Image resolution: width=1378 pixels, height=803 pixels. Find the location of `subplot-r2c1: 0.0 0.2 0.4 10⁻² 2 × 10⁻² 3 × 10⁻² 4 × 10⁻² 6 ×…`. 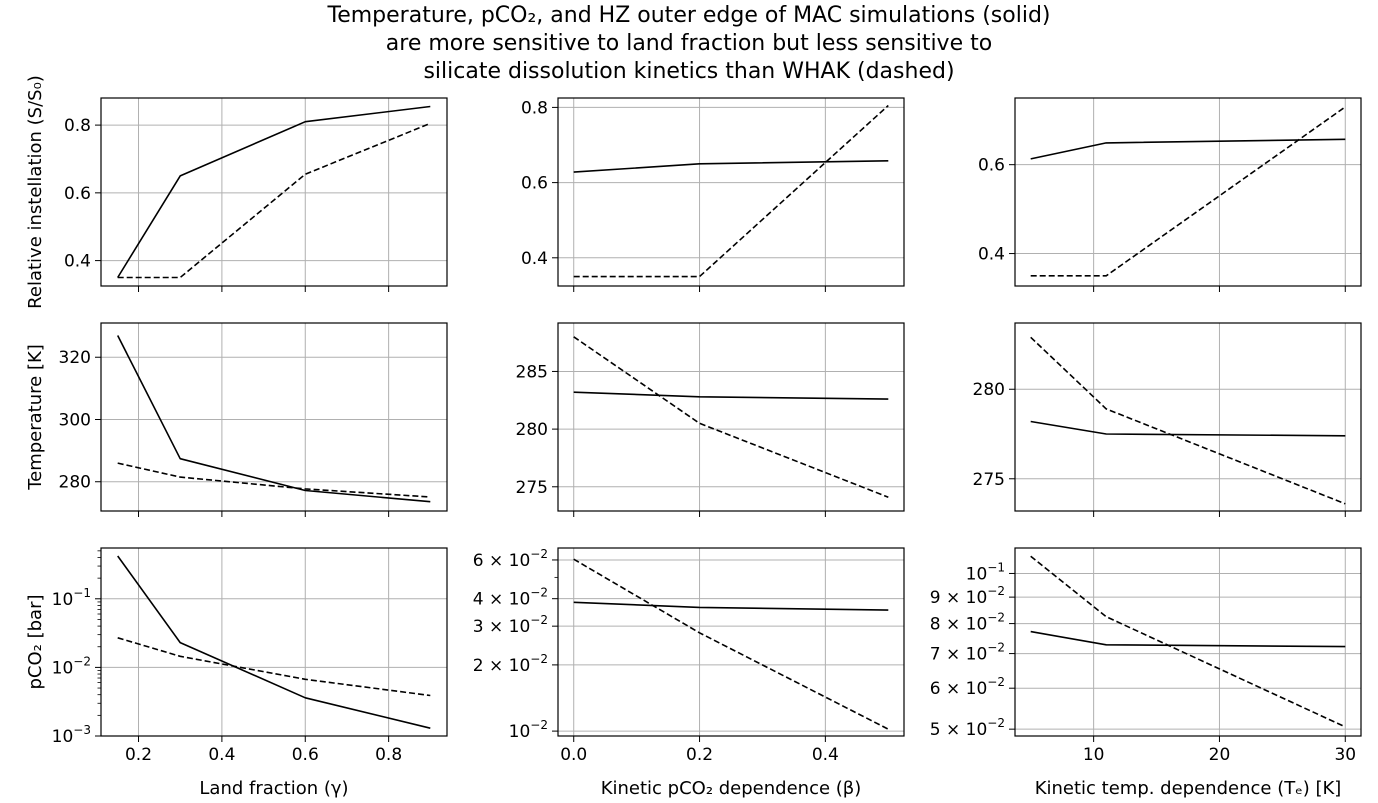

subplot-r2c1: 0.0 0.2 0.4 10⁻² 2 × 10⁻² 3 × 10⁻² 4 × 10⁻² 6 ×… is located at coordinates (689, 673).